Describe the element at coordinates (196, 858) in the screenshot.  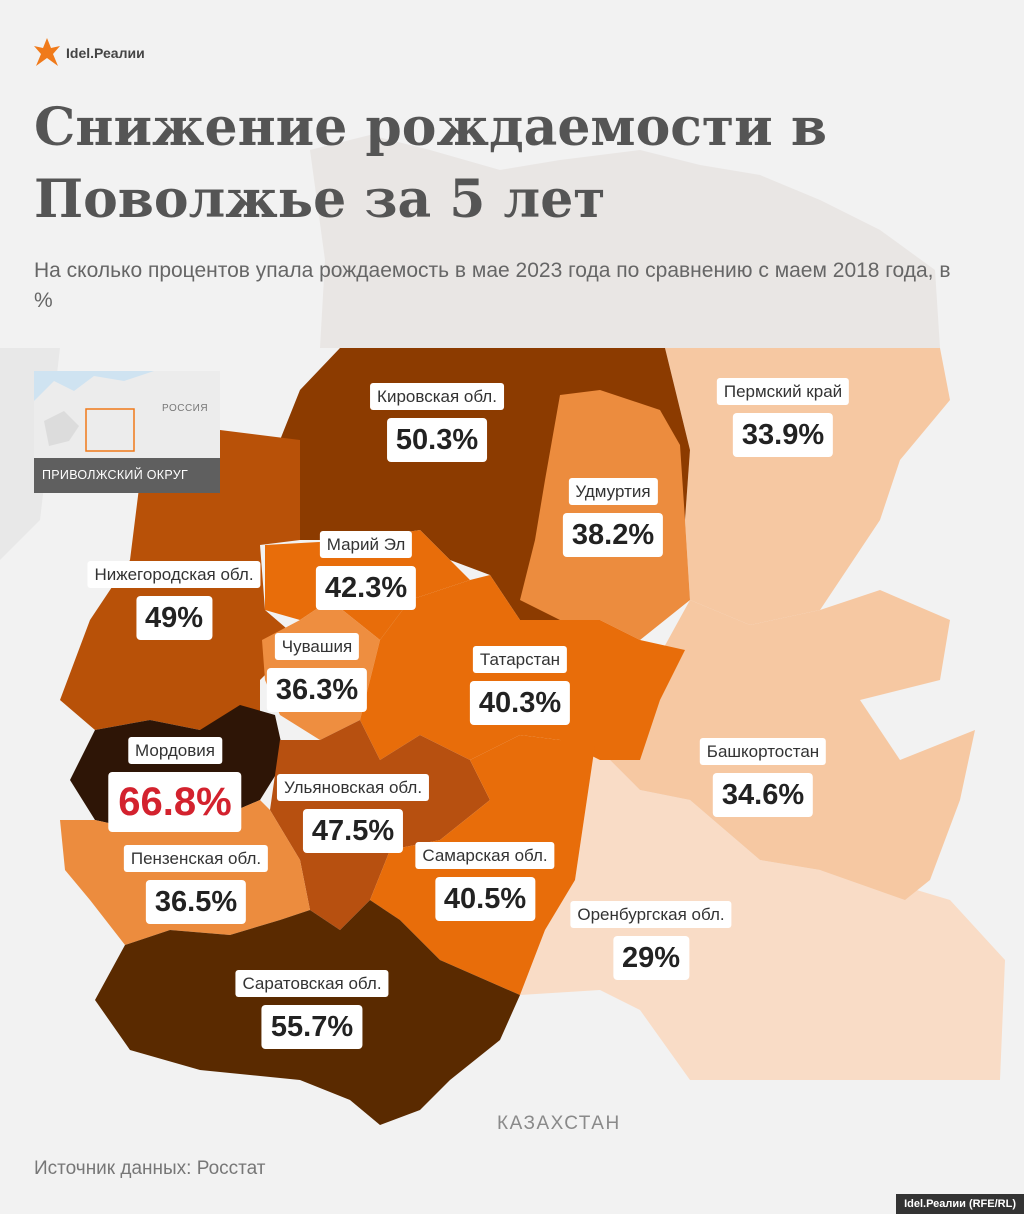
I see `region-name: Пензенская обл.` at that location.